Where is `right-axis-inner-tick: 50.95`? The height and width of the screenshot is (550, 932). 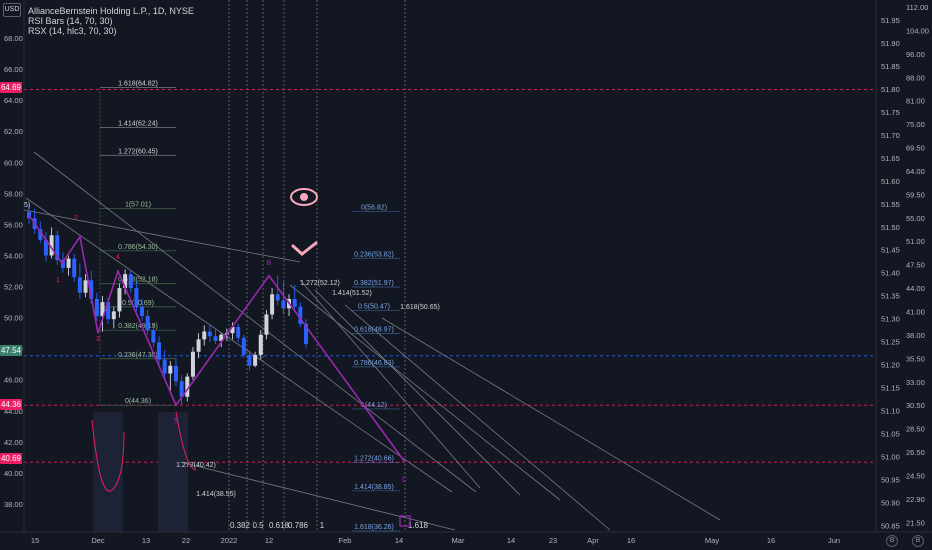
right-axis-inner-tick: 50.95 is located at coordinates (890, 479).